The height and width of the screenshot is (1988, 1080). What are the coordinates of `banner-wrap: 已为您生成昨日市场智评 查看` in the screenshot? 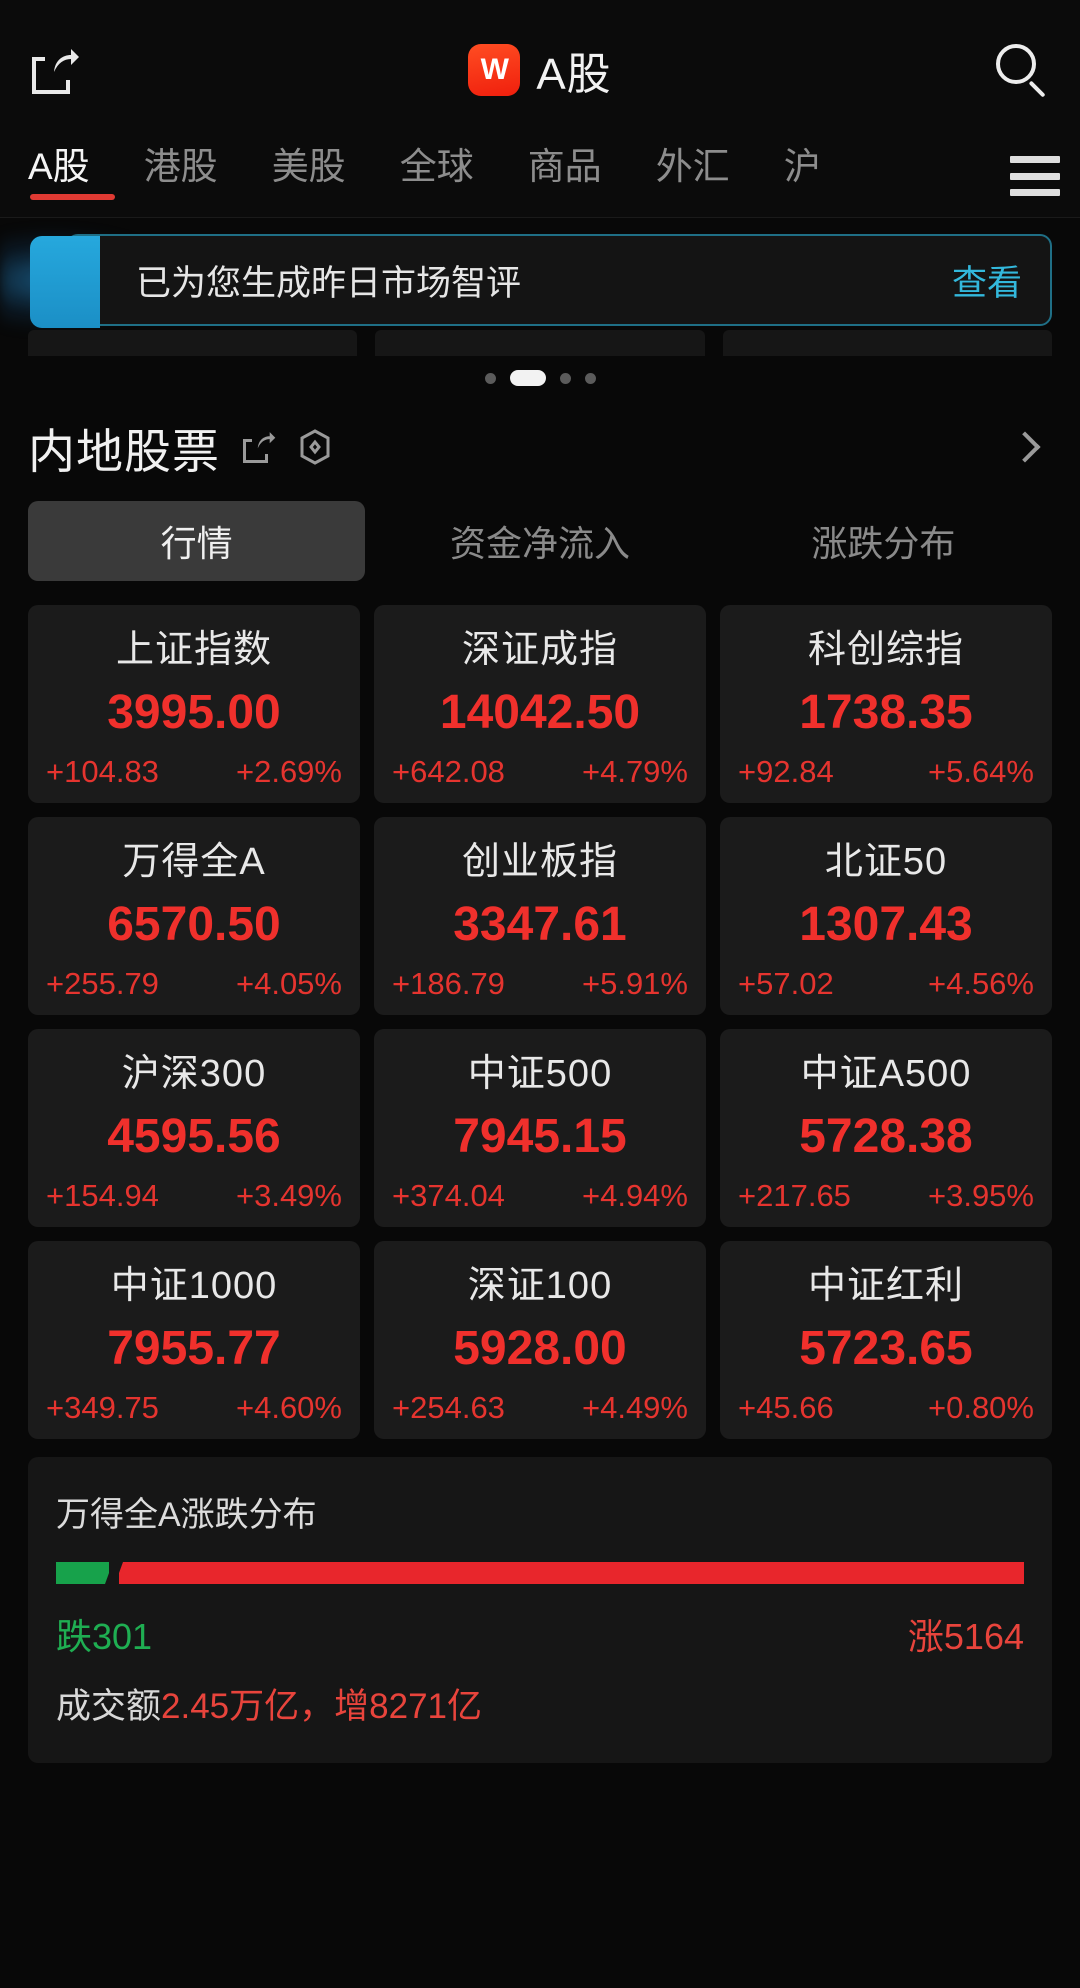 It's located at (526, 280).